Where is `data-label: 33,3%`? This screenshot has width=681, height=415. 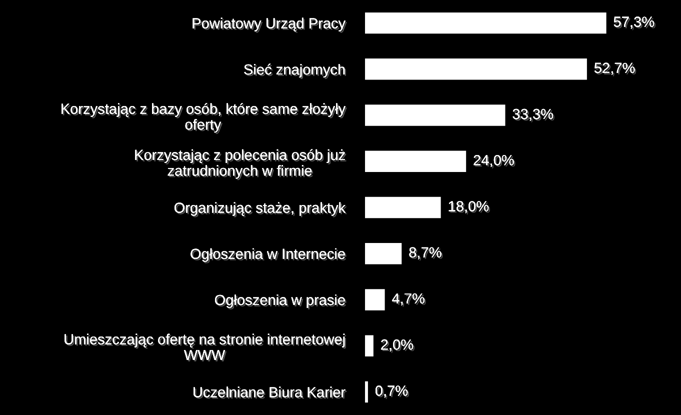
data-label: 33,3% is located at coordinates (533, 115).